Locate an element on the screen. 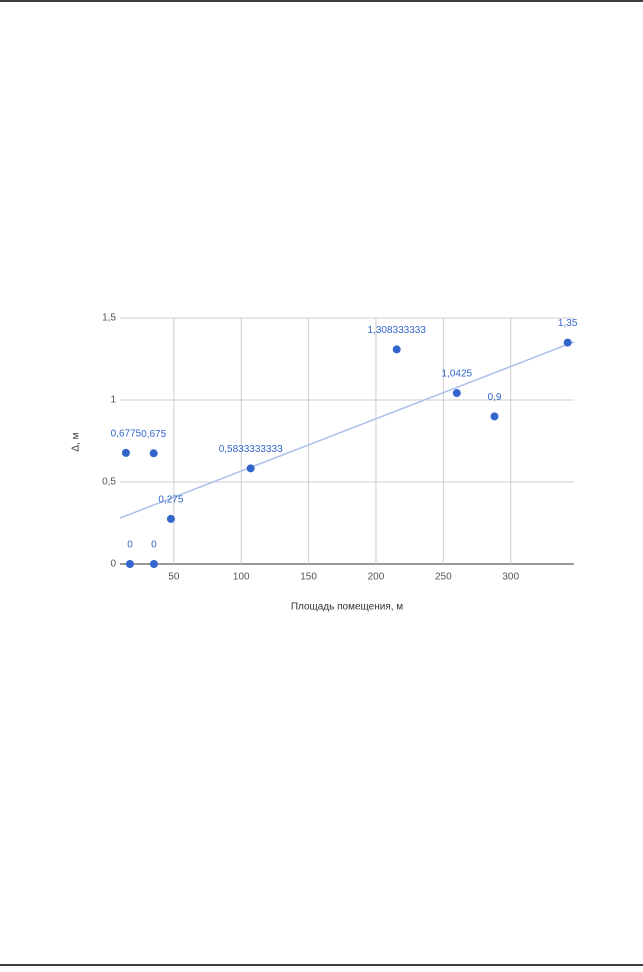  data-label: 1,35 is located at coordinates (568, 323).